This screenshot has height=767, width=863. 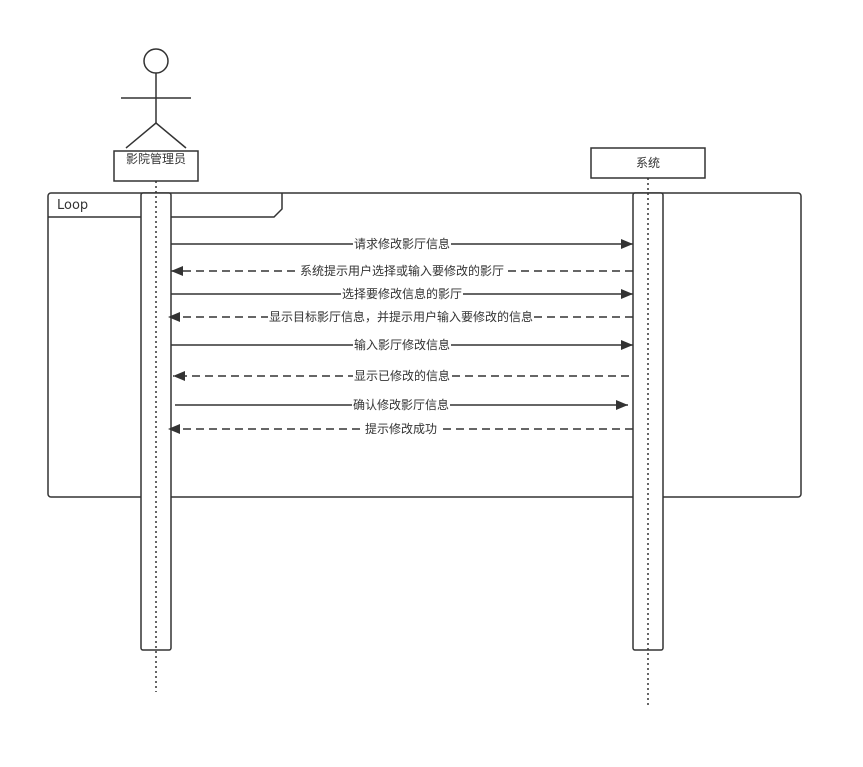 I want to click on message-label-1: 请求修改影厅信息, so click(x=402, y=244).